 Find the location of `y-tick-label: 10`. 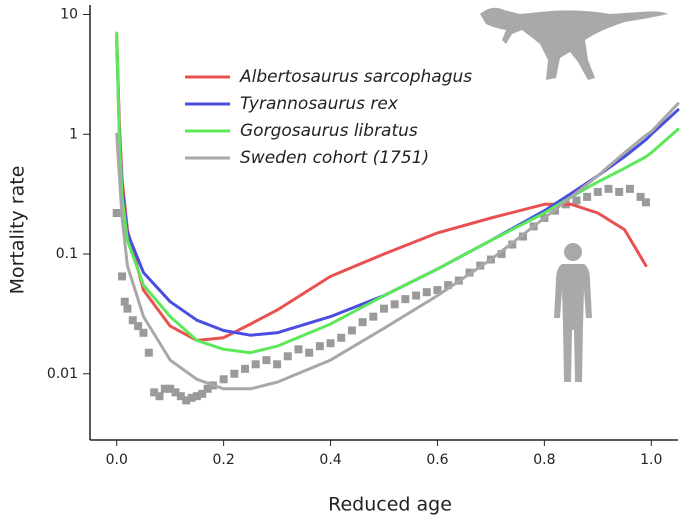

y-tick-label: 10 is located at coordinates (69, 14).